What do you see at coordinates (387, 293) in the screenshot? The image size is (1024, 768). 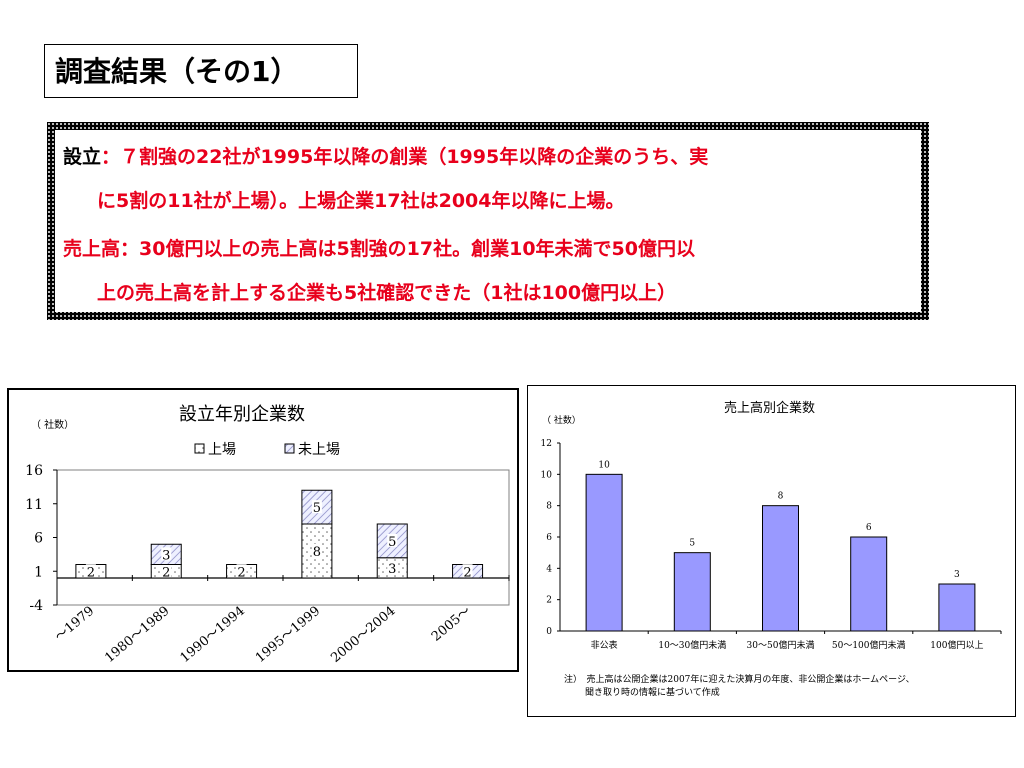 I see `summary-line-4: 上の売上高を計上する企業も5社確認できた（1社は100億円以上）` at bounding box center [387, 293].